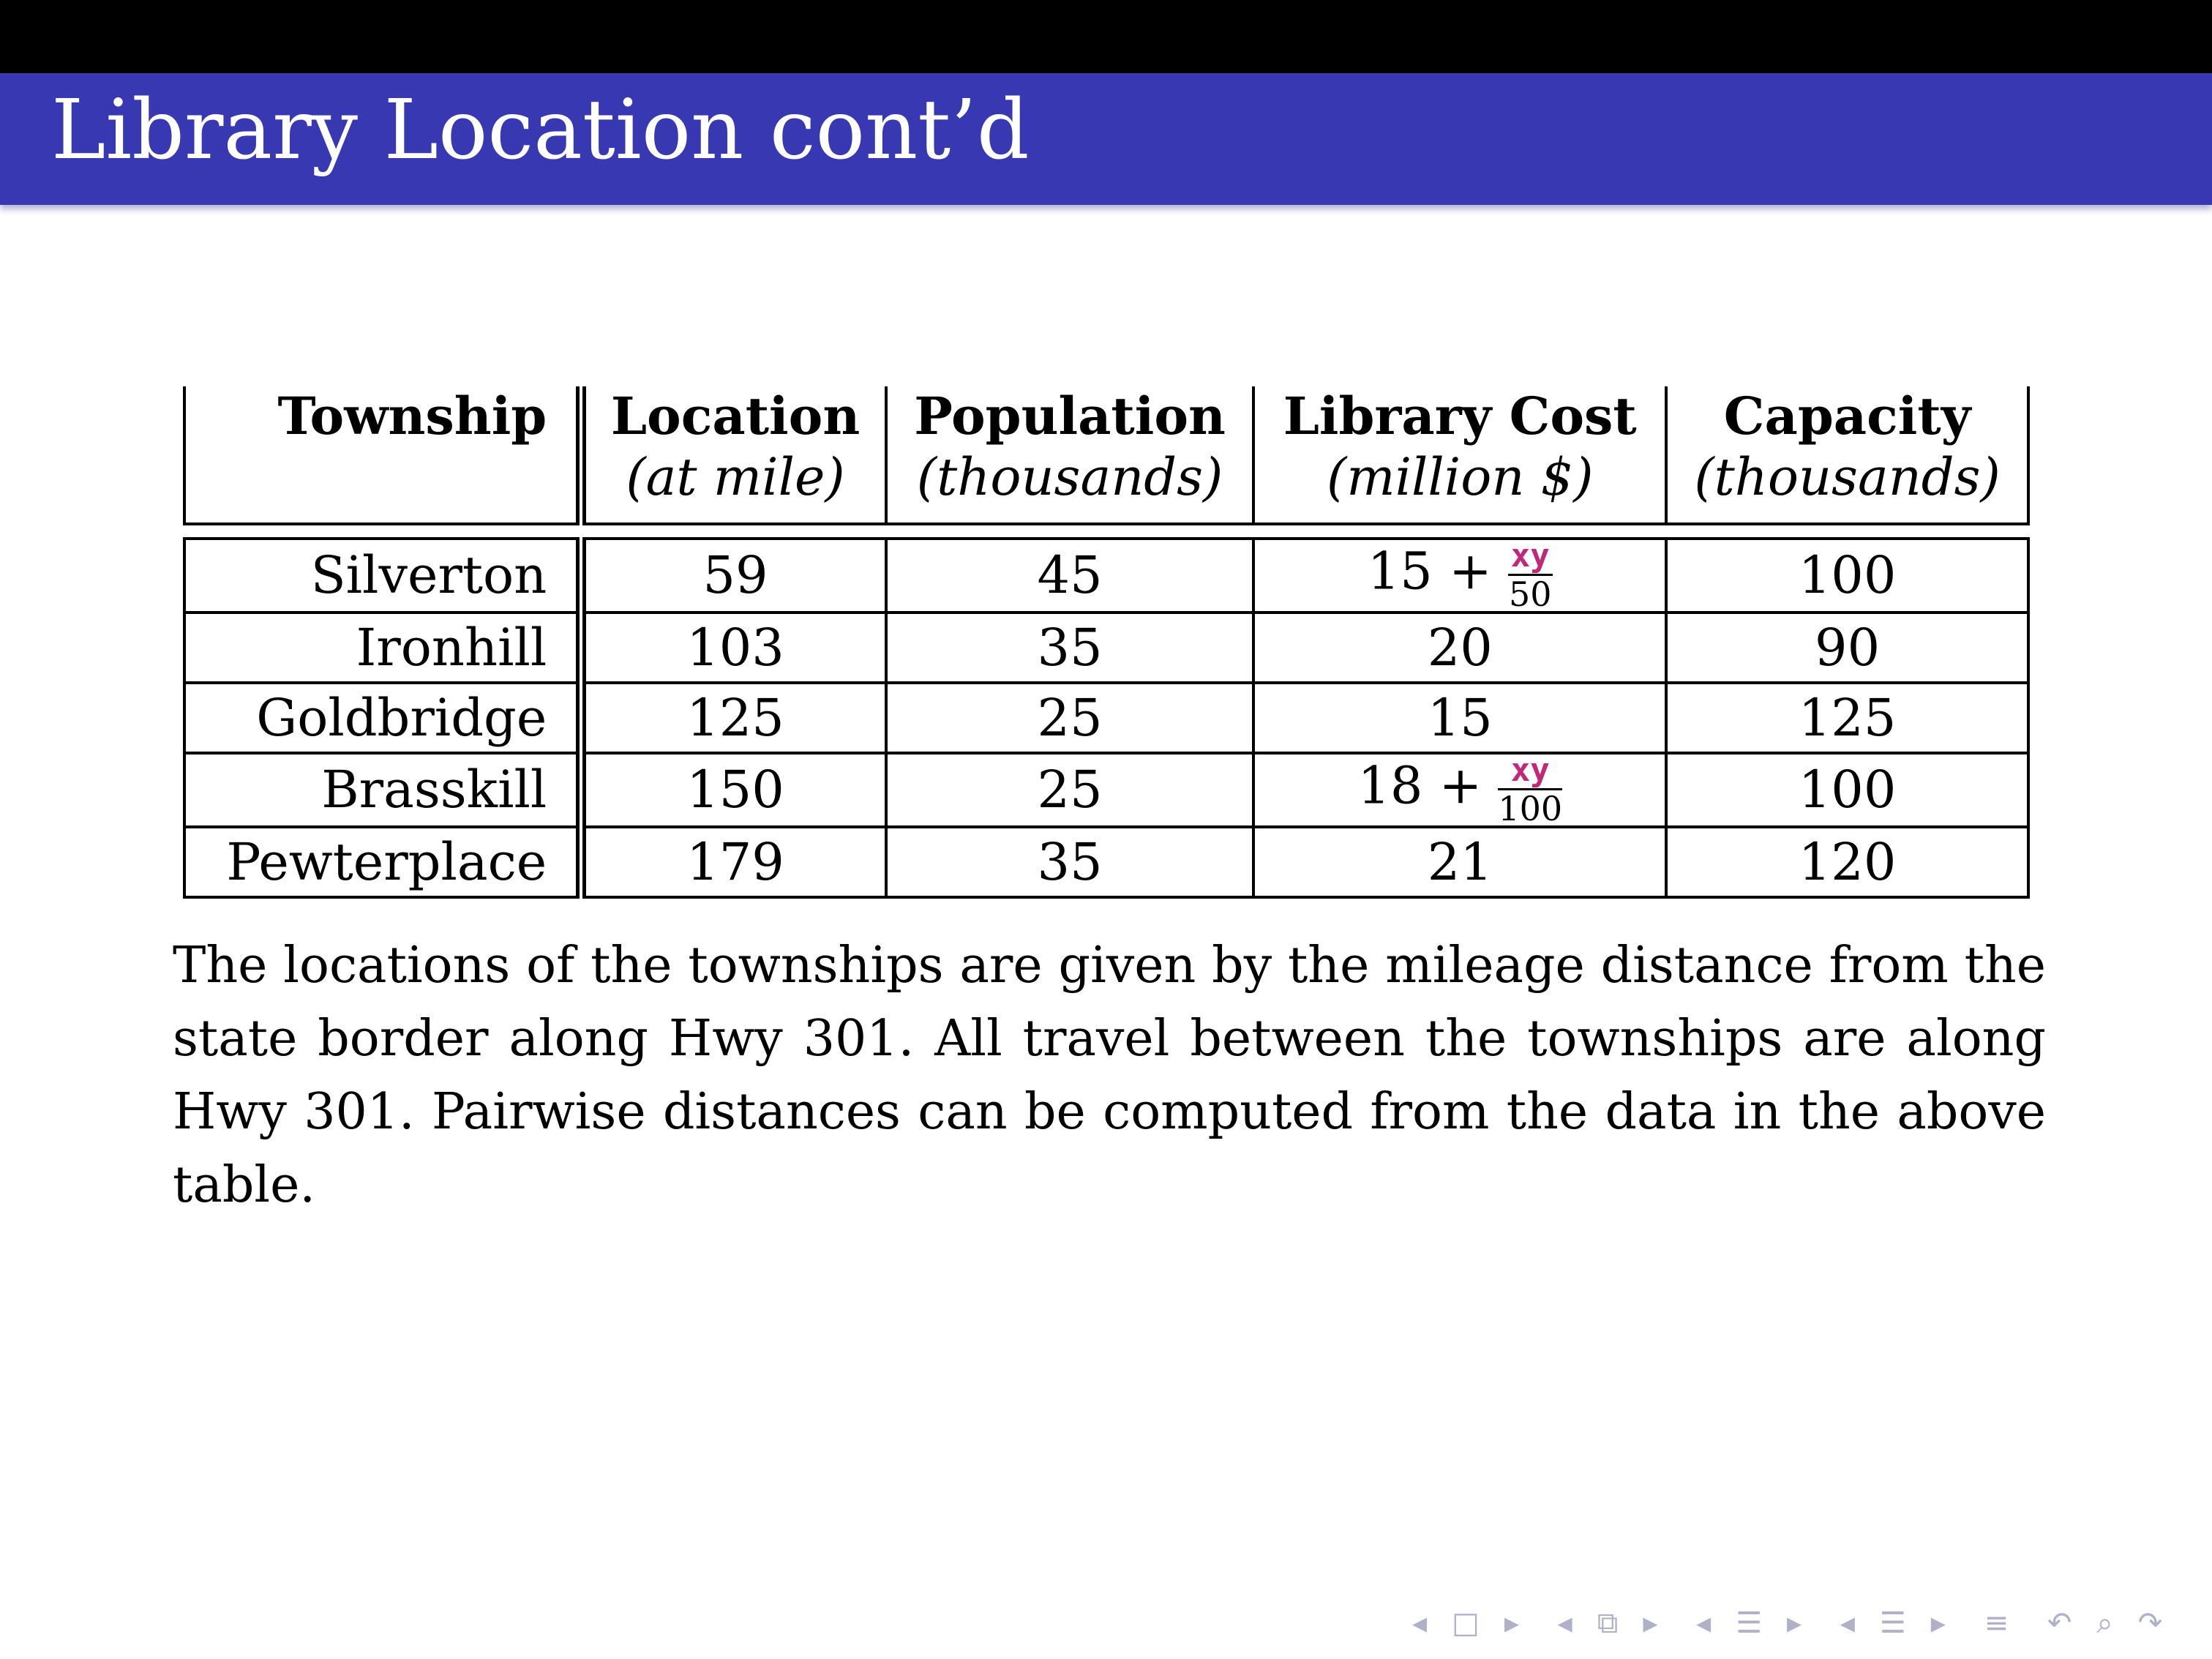 The image size is (2212, 1659). What do you see at coordinates (2152, 1623) in the screenshot?
I see `nav-forward-icon: ↷` at bounding box center [2152, 1623].